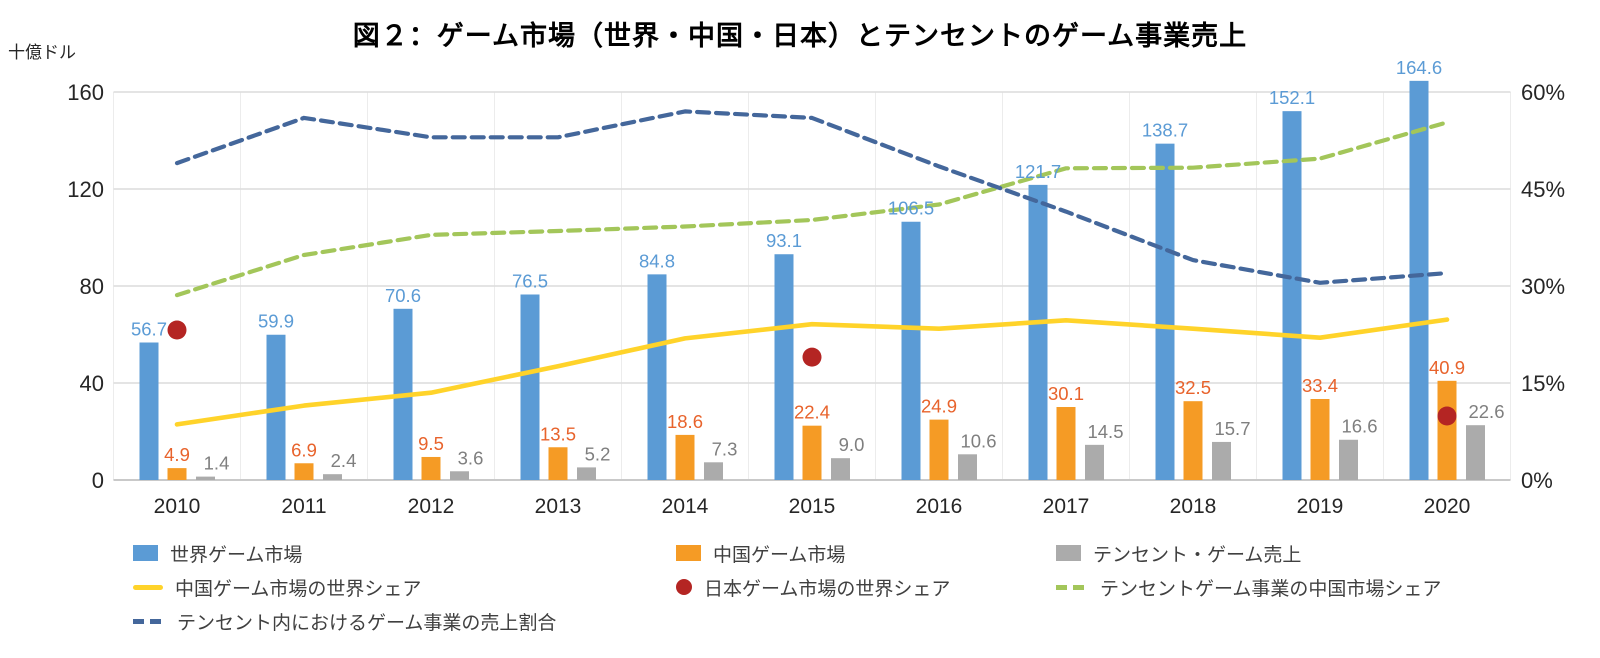  I want to click on legend-item: 中国ゲーム市場の世界シェア, so click(277, 588).